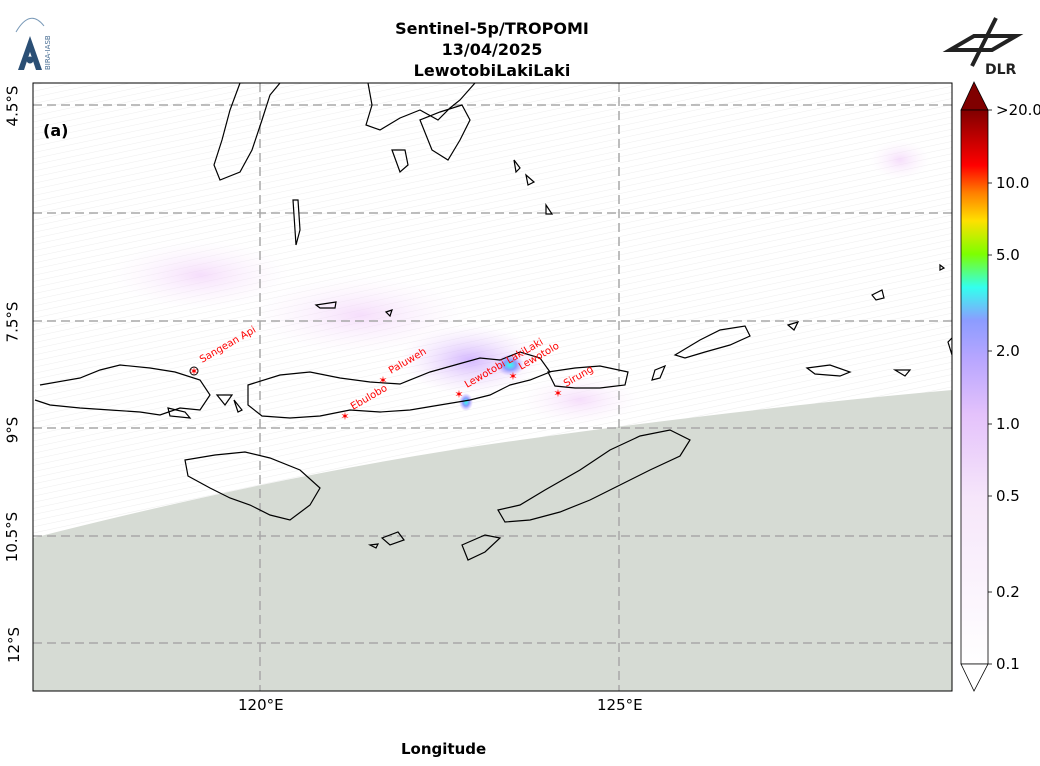 This screenshot has width=1040, height=766. Describe the element at coordinates (1001, 70) in the screenshot. I see `svg-text: DLR` at that location.